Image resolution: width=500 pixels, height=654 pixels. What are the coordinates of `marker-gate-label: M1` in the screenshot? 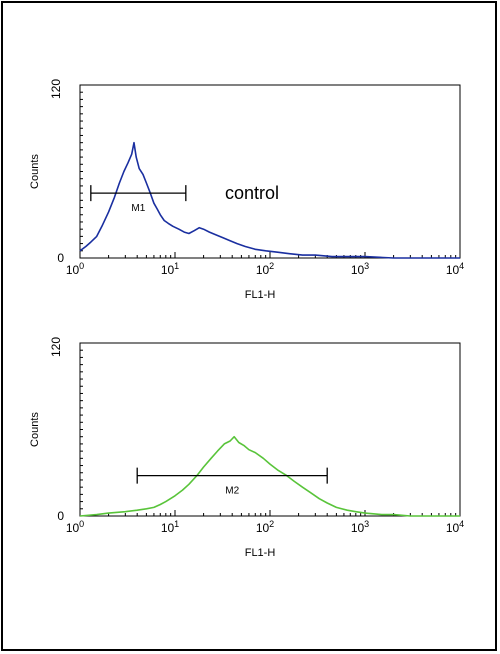 It's located at (138, 208).